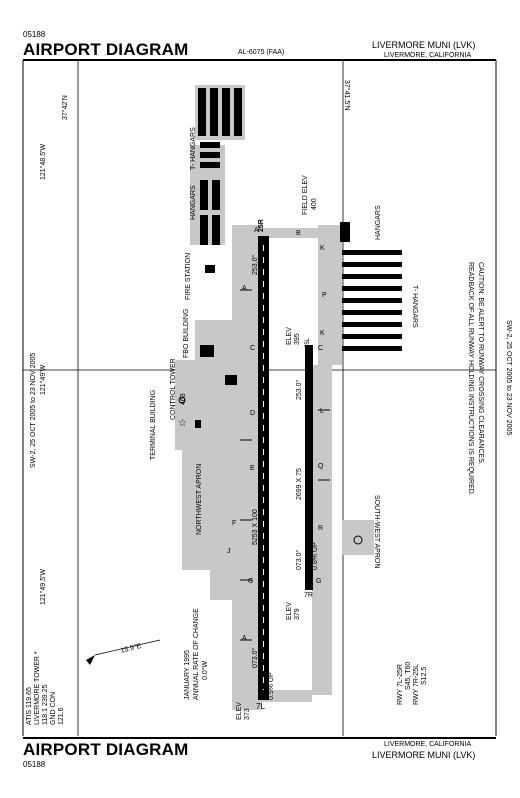  Describe the element at coordinates (330, 295) in the screenshot. I see `parallel-taxiway-east` at that location.